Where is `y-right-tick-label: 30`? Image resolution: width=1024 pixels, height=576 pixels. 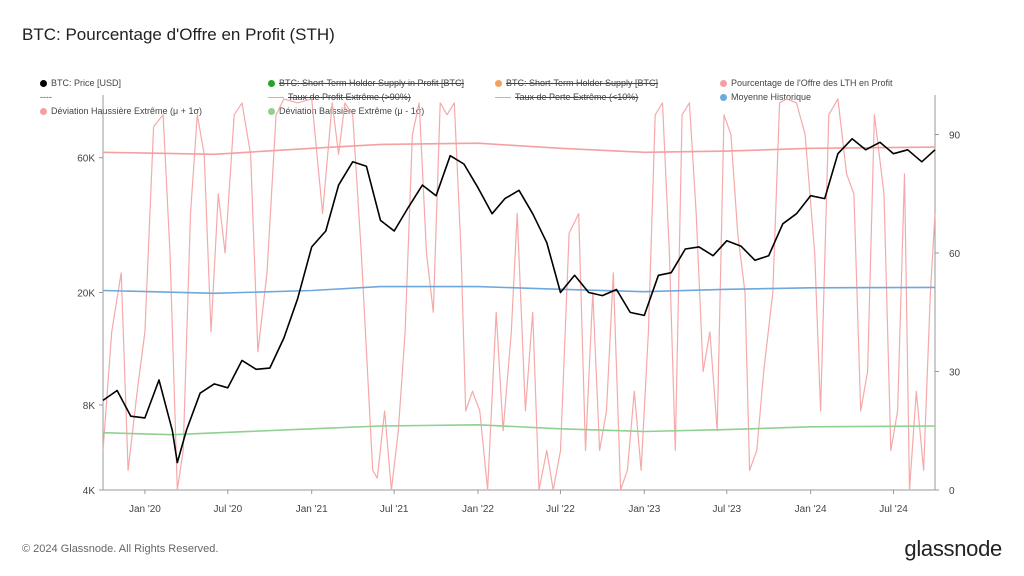 y-right-tick-label: 30 is located at coordinates (955, 373).